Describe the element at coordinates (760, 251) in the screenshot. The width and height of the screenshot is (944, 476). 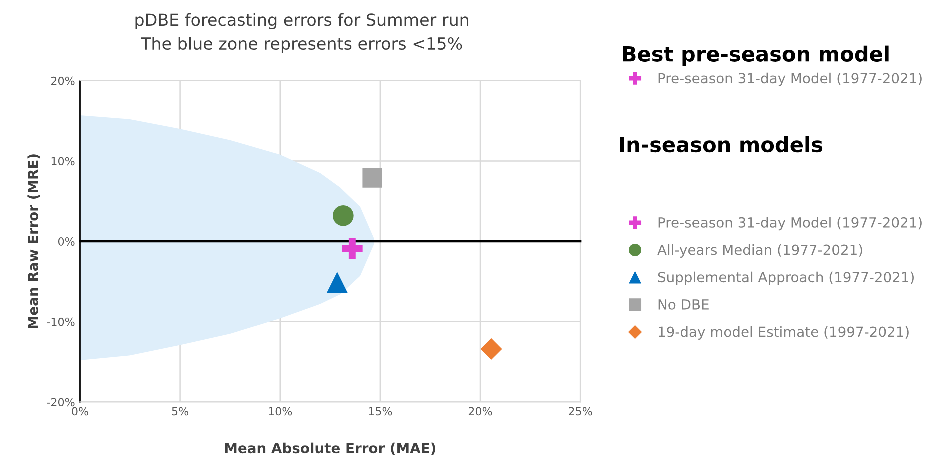
I see `legend-label: All-years Median (1977-2021)` at that location.